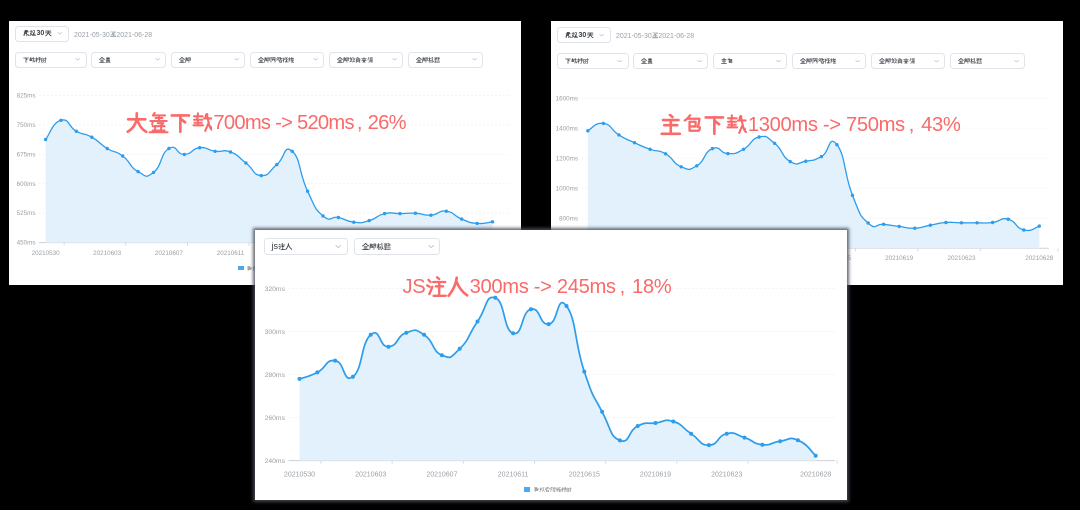  Describe the element at coordinates (568, 218) in the screenshot. I see `svg-text: 800ms` at that location.